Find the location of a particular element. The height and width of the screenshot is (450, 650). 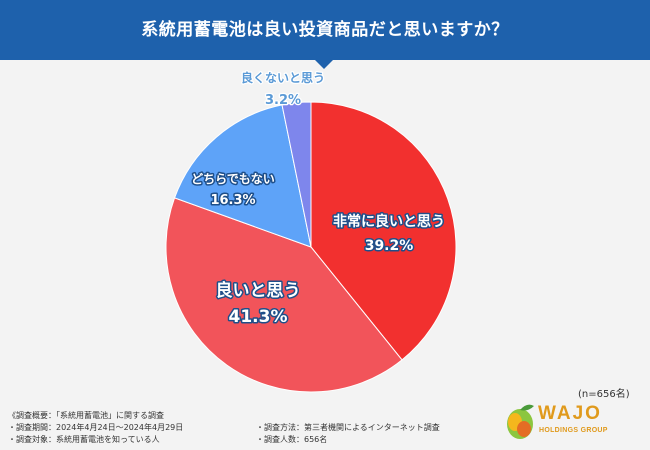

leaf-logo-icon is located at coordinates (520, 421).